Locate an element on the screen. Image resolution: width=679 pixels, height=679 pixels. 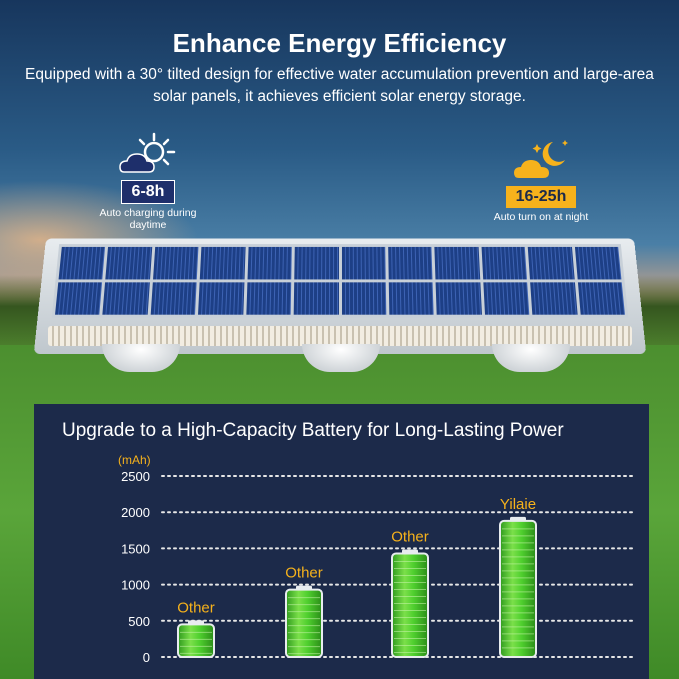
light-strip is located at coordinates (340, 336).